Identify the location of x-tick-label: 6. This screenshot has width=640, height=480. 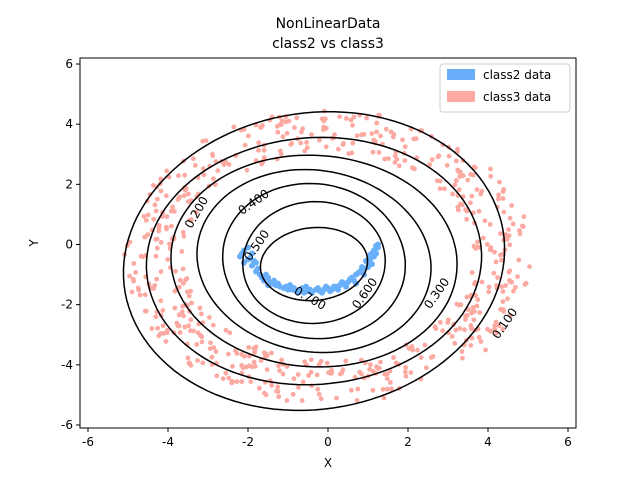
(568, 442).